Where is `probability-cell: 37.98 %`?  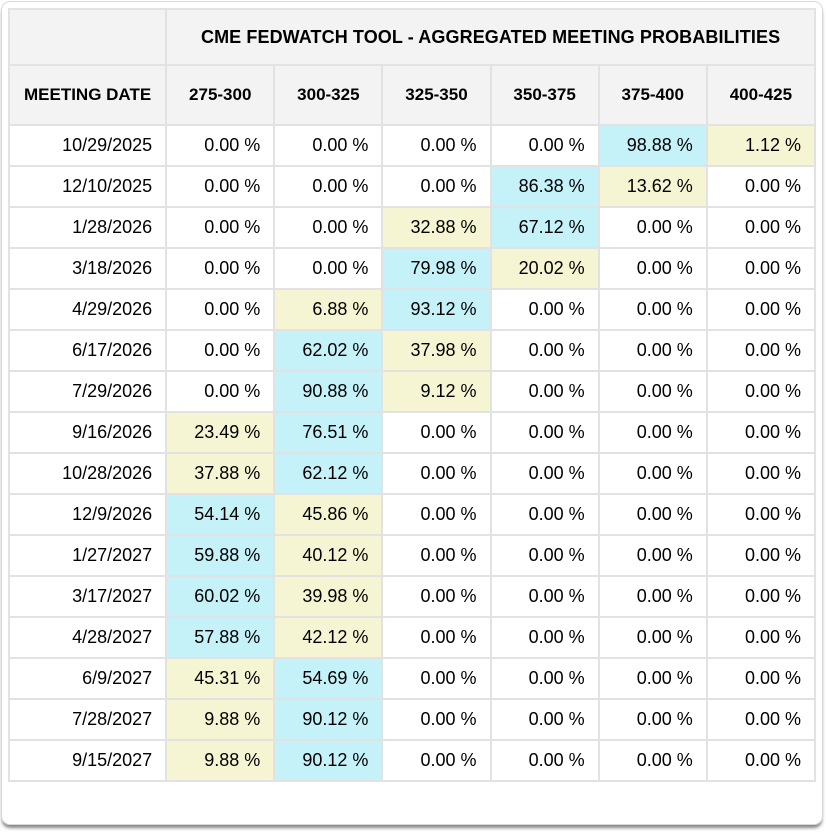
probability-cell: 37.98 % is located at coordinates (436, 350).